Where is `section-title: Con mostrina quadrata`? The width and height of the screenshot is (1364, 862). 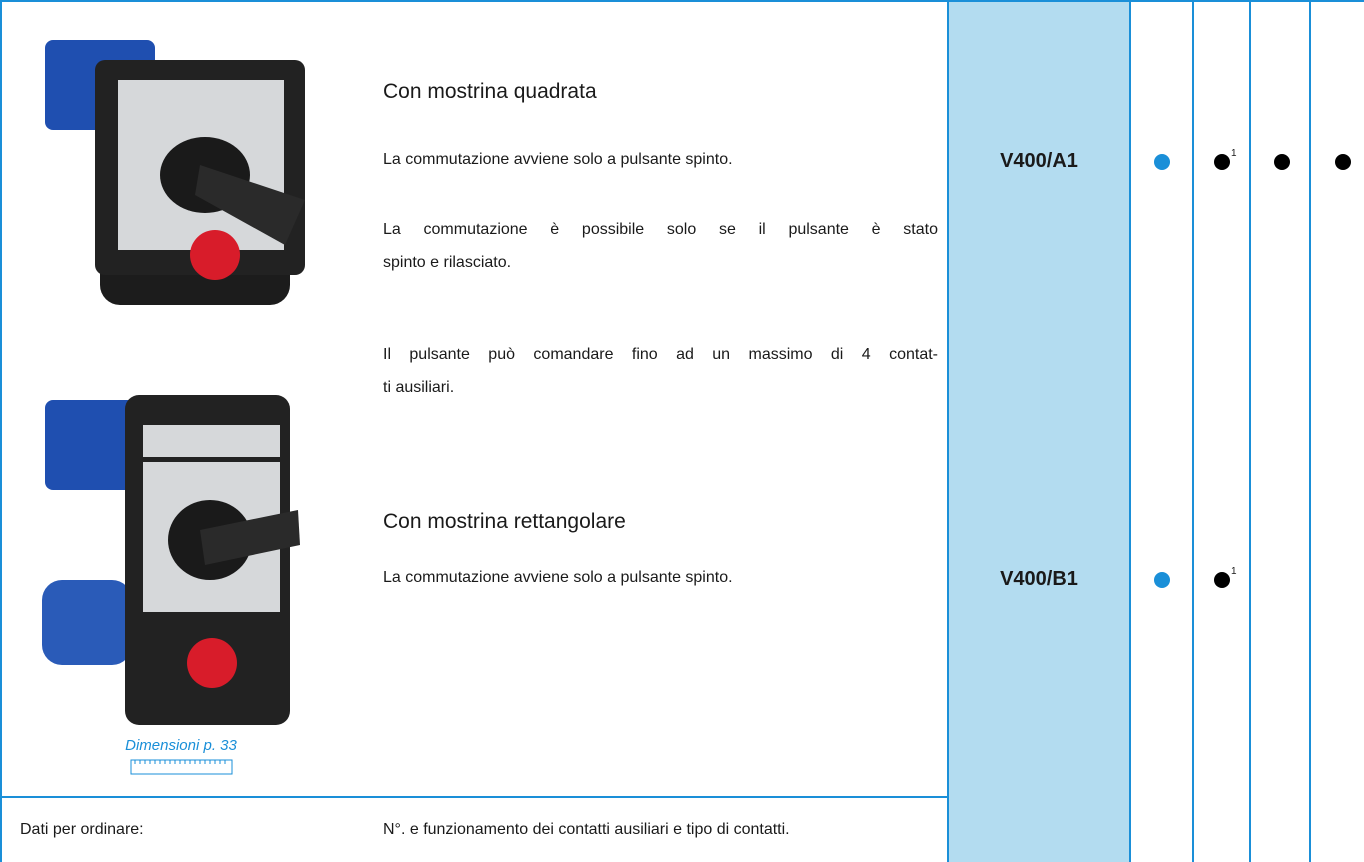 section-title: Con mostrina quadrata is located at coordinates (490, 91).